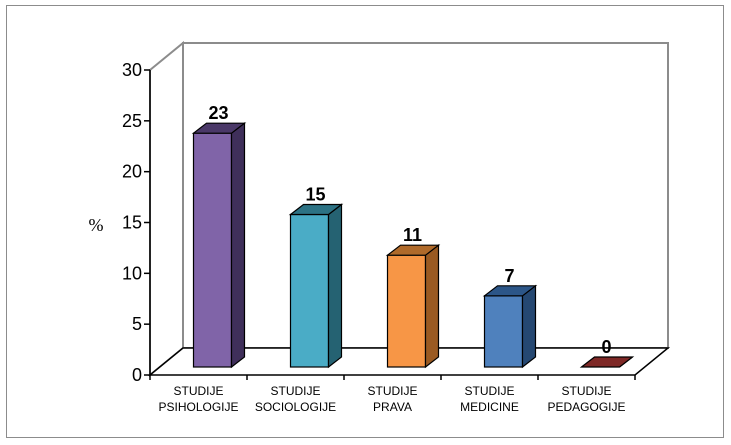  I want to click on y-tick-label: 25, so click(132, 121).